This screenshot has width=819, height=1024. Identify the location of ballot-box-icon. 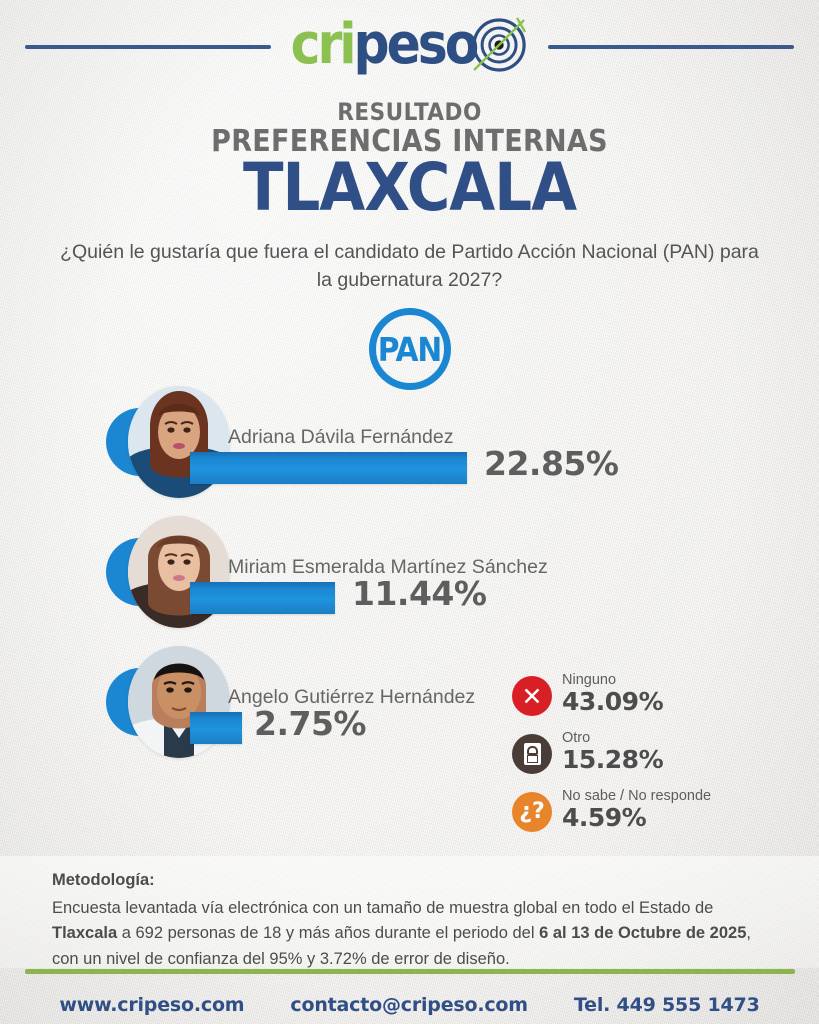
(532, 754).